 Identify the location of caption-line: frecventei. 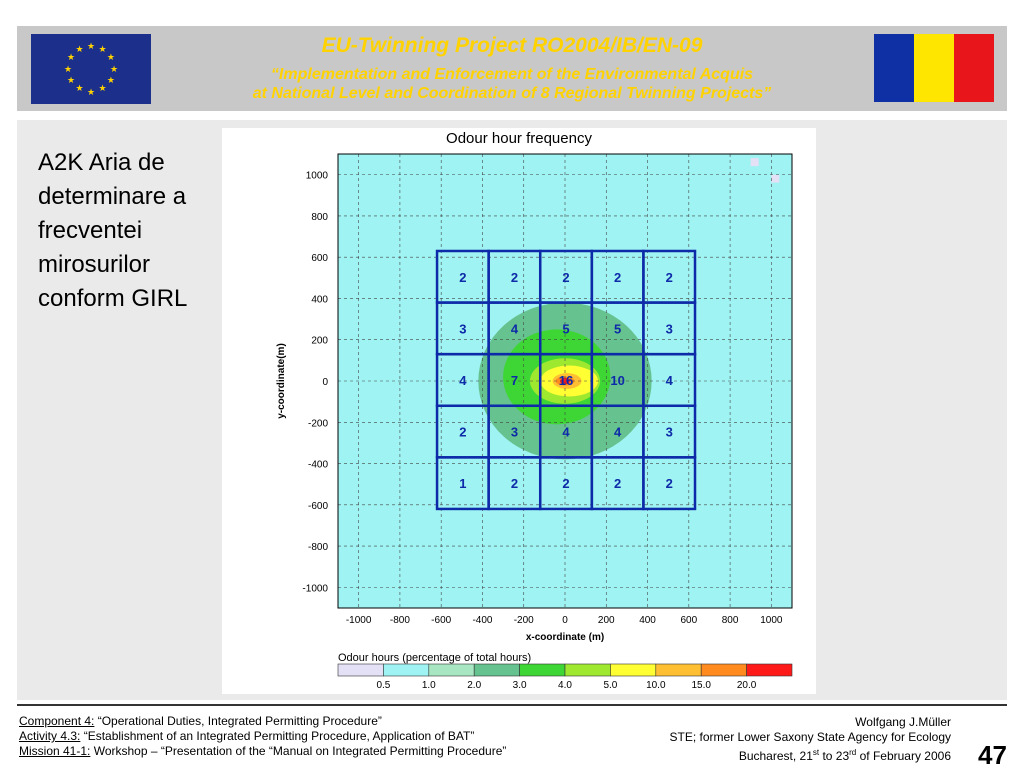
(90, 230).